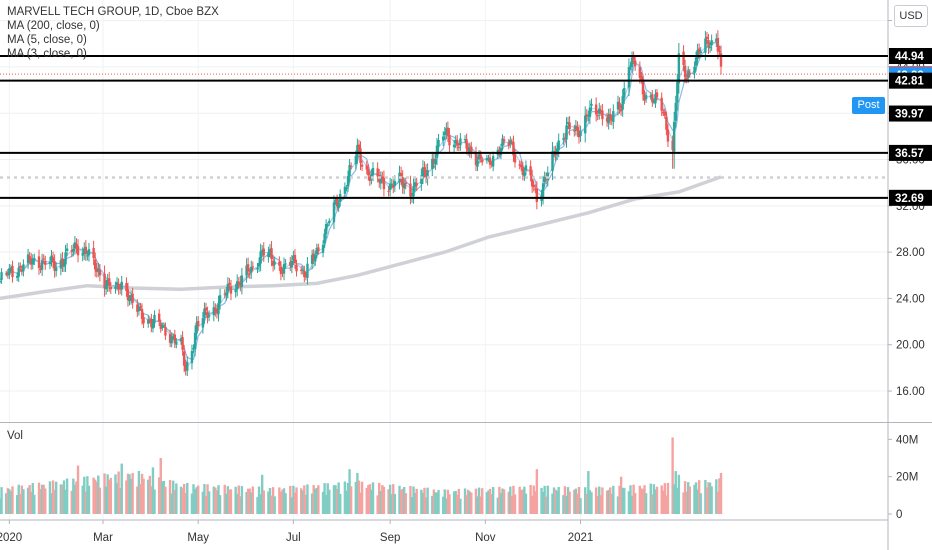 This screenshot has width=932, height=550. What do you see at coordinates (910, 56) in the screenshot?
I see `price-label: 44.94` at bounding box center [910, 56].